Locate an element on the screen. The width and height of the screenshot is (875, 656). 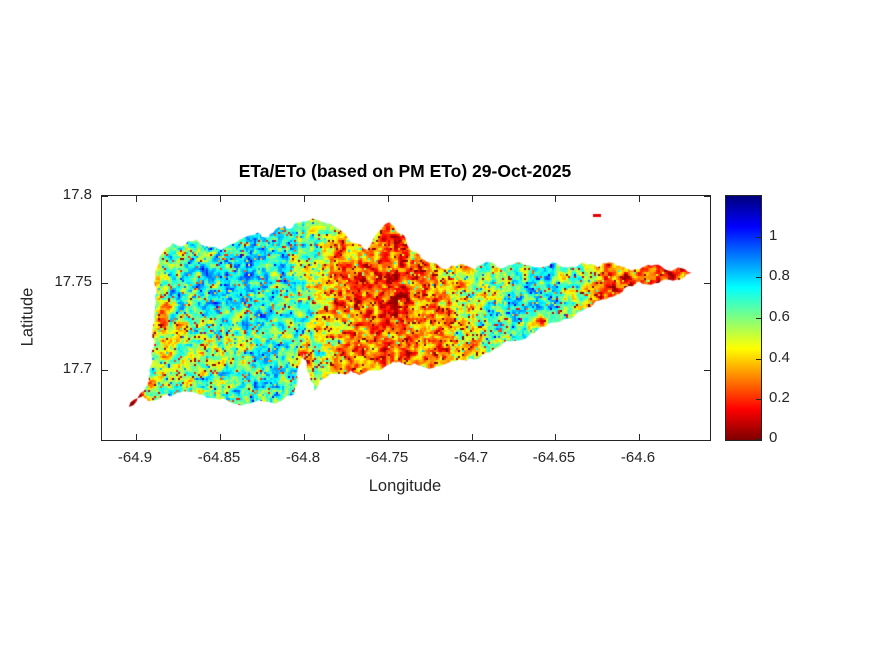
x-tick-label: -64.85 is located at coordinates (219, 457).